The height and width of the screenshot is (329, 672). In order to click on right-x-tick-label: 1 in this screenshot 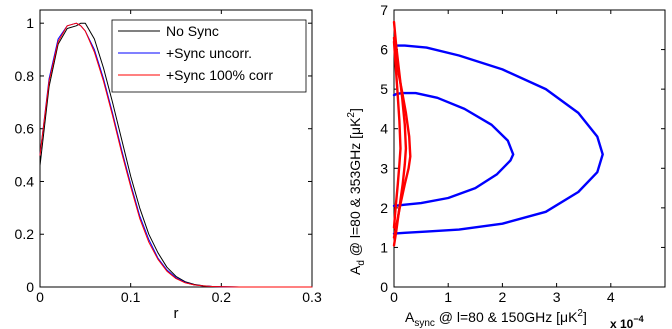, I will do `click(448, 297)`.